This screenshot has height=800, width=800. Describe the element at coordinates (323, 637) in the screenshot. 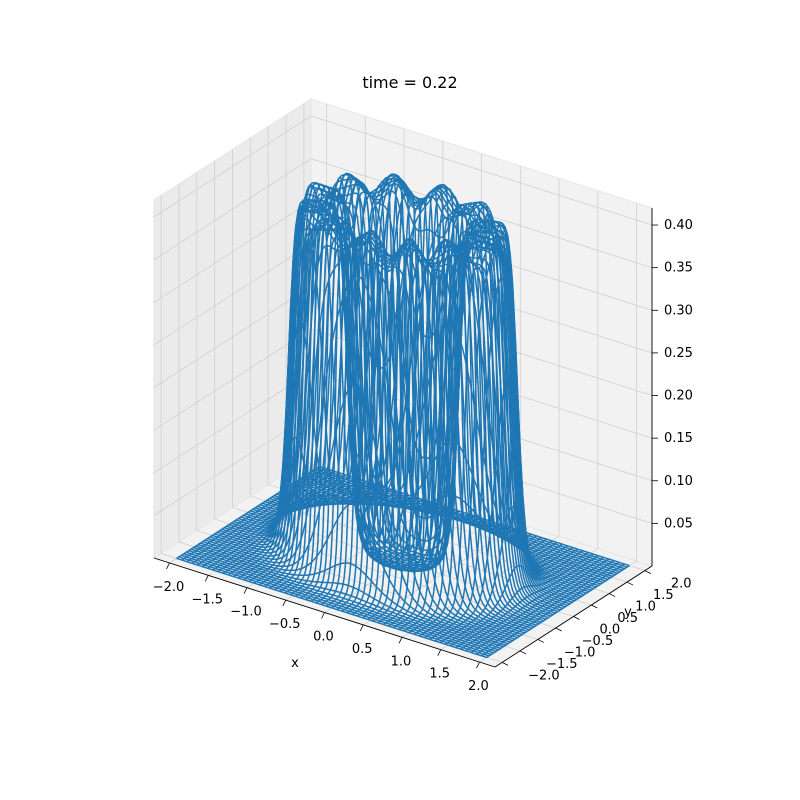

I see `x-tick-label: 0.0` at that location.